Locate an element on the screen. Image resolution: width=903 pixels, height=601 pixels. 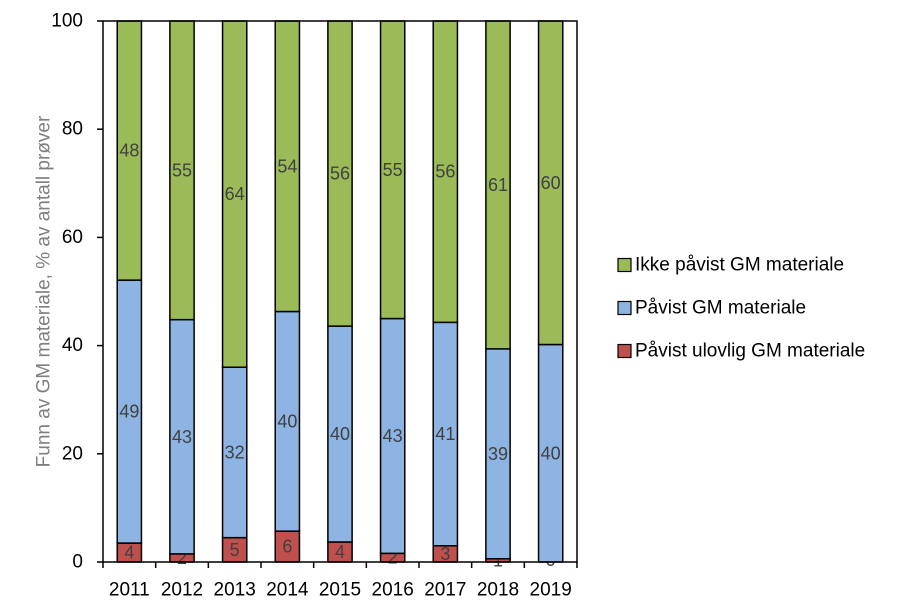
data-label-2015-series-2: 56 is located at coordinates (340, 174).